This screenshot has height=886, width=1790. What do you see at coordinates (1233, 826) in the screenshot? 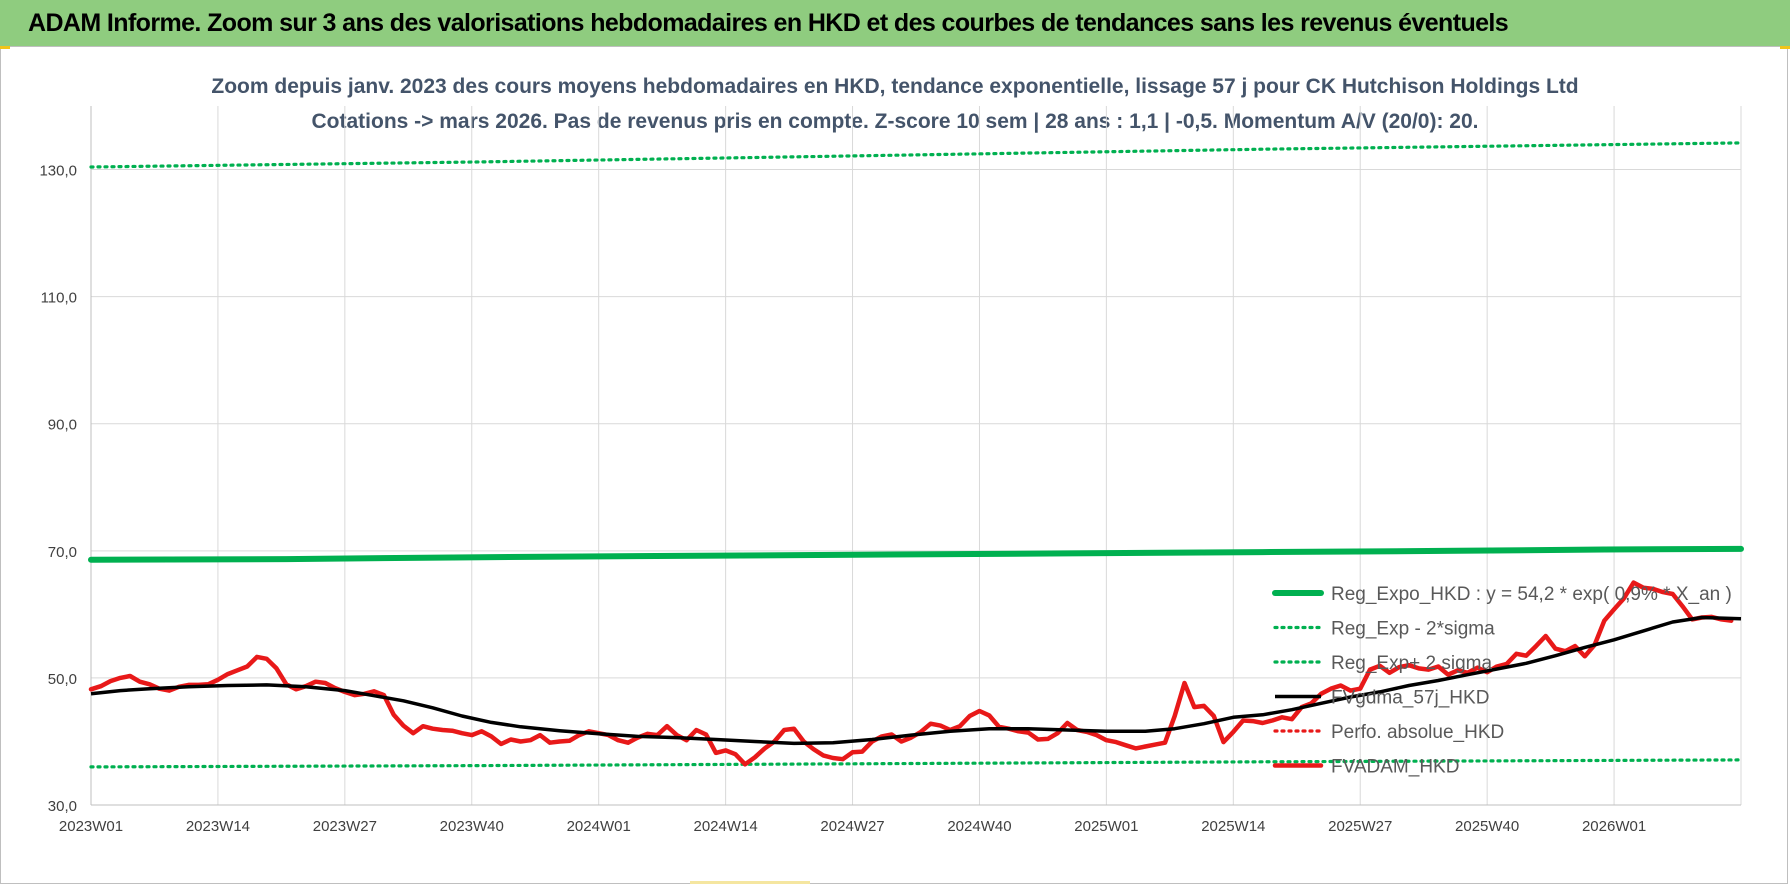
I see `x-tick-label: 2025W14` at bounding box center [1233, 826].